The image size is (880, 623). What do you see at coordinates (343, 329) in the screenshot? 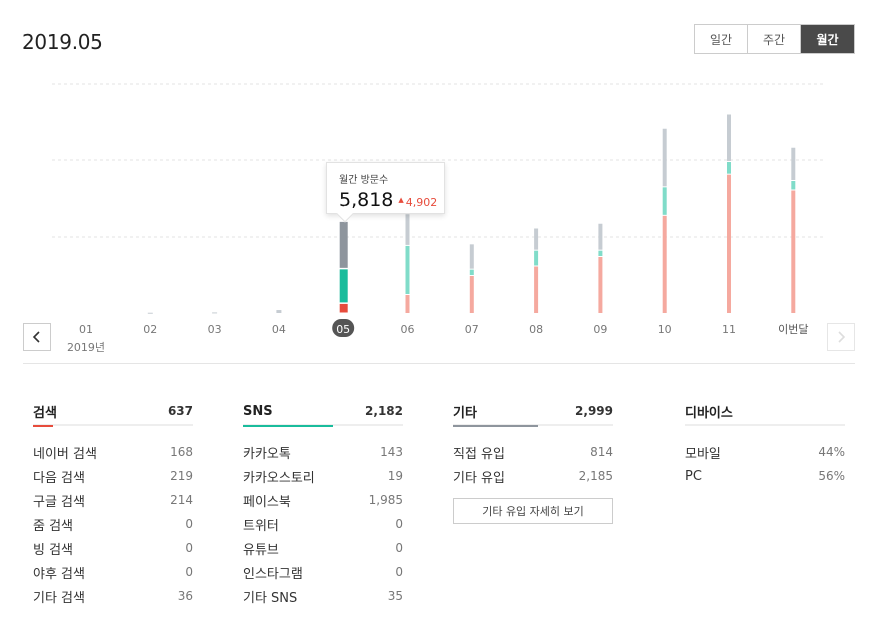
I see `x-tick-label: 05` at bounding box center [343, 329].